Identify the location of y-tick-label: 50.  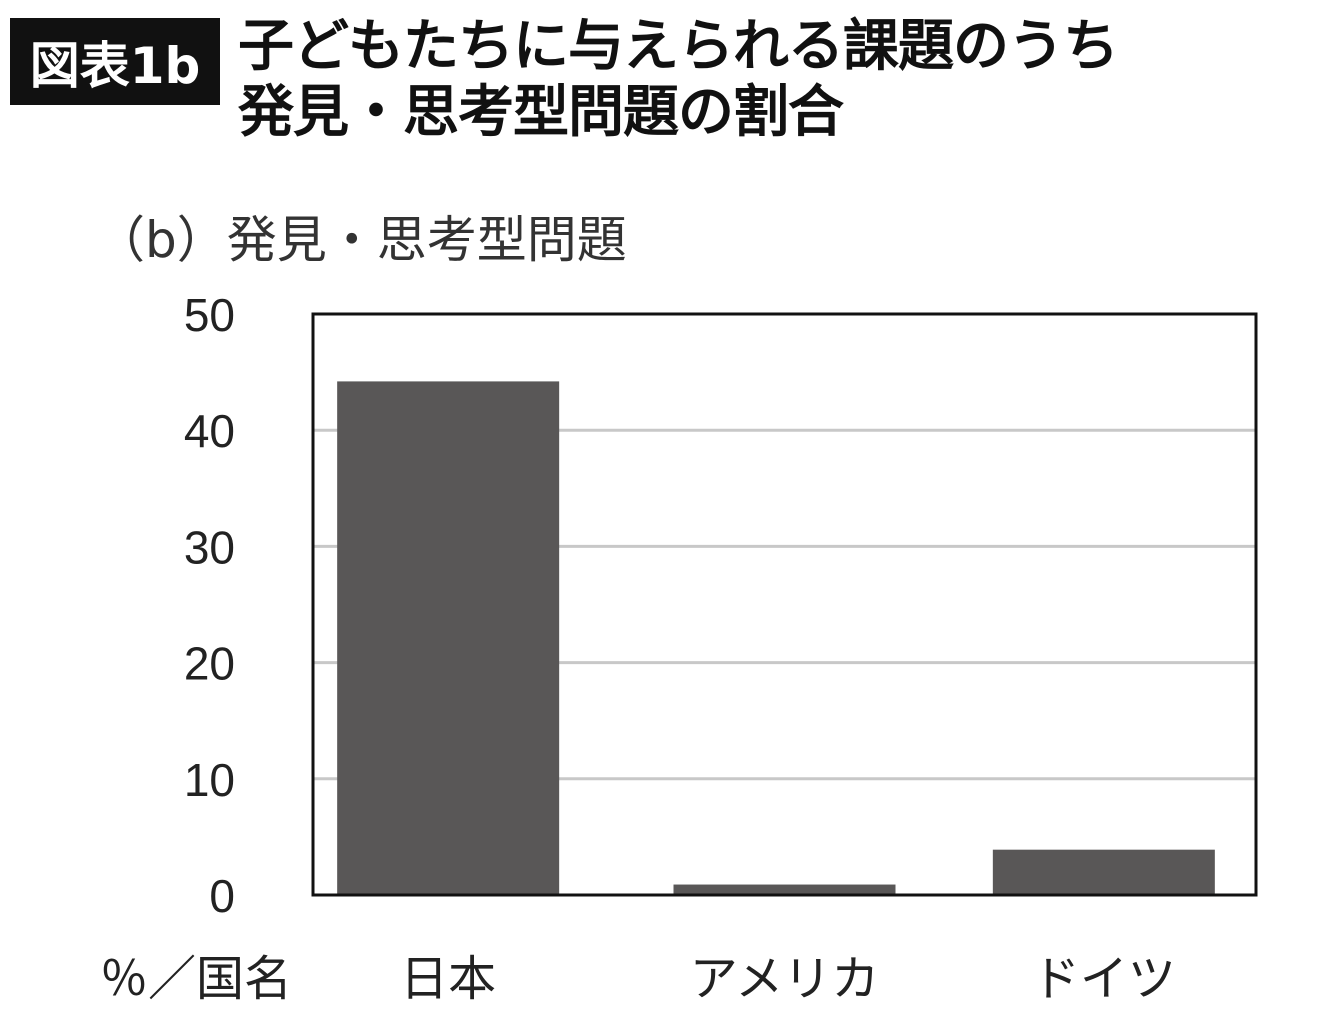
(209, 315).